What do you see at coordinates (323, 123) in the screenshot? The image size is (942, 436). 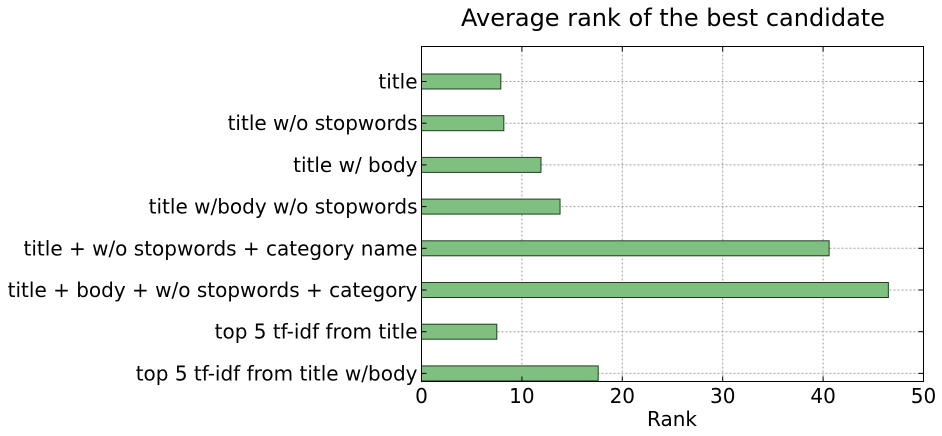 I see `y-tick-label: title w/o stopwords` at bounding box center [323, 123].